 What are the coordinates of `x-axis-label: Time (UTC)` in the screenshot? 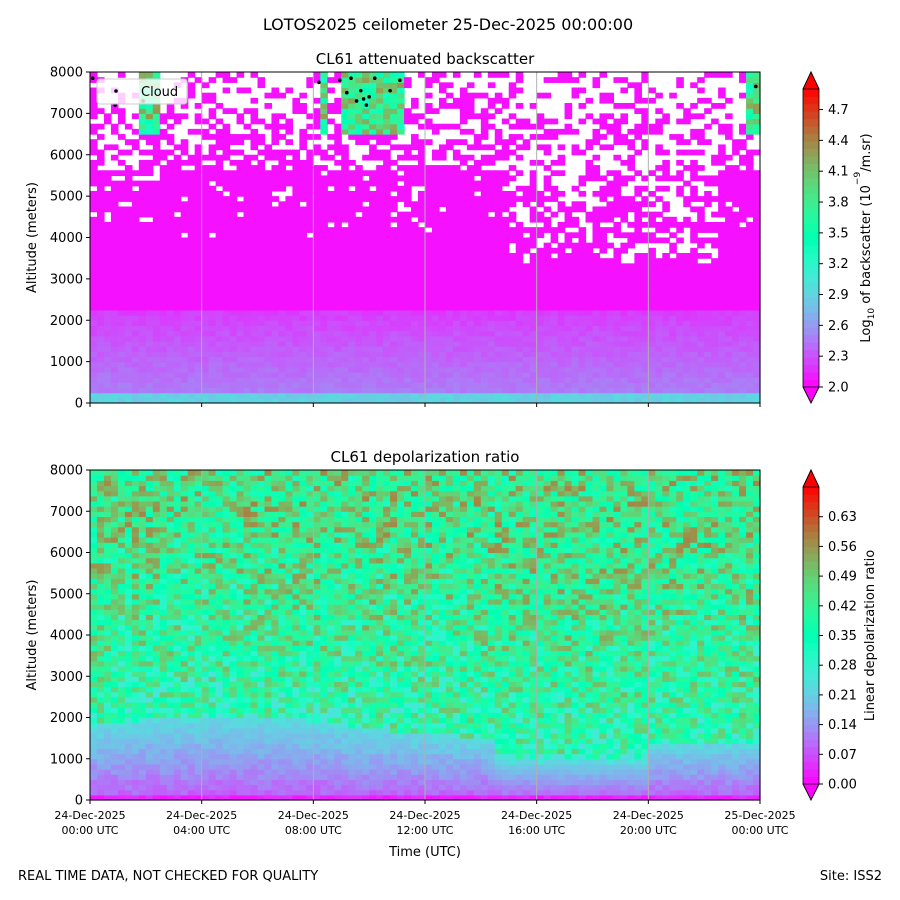 It's located at (424, 852).